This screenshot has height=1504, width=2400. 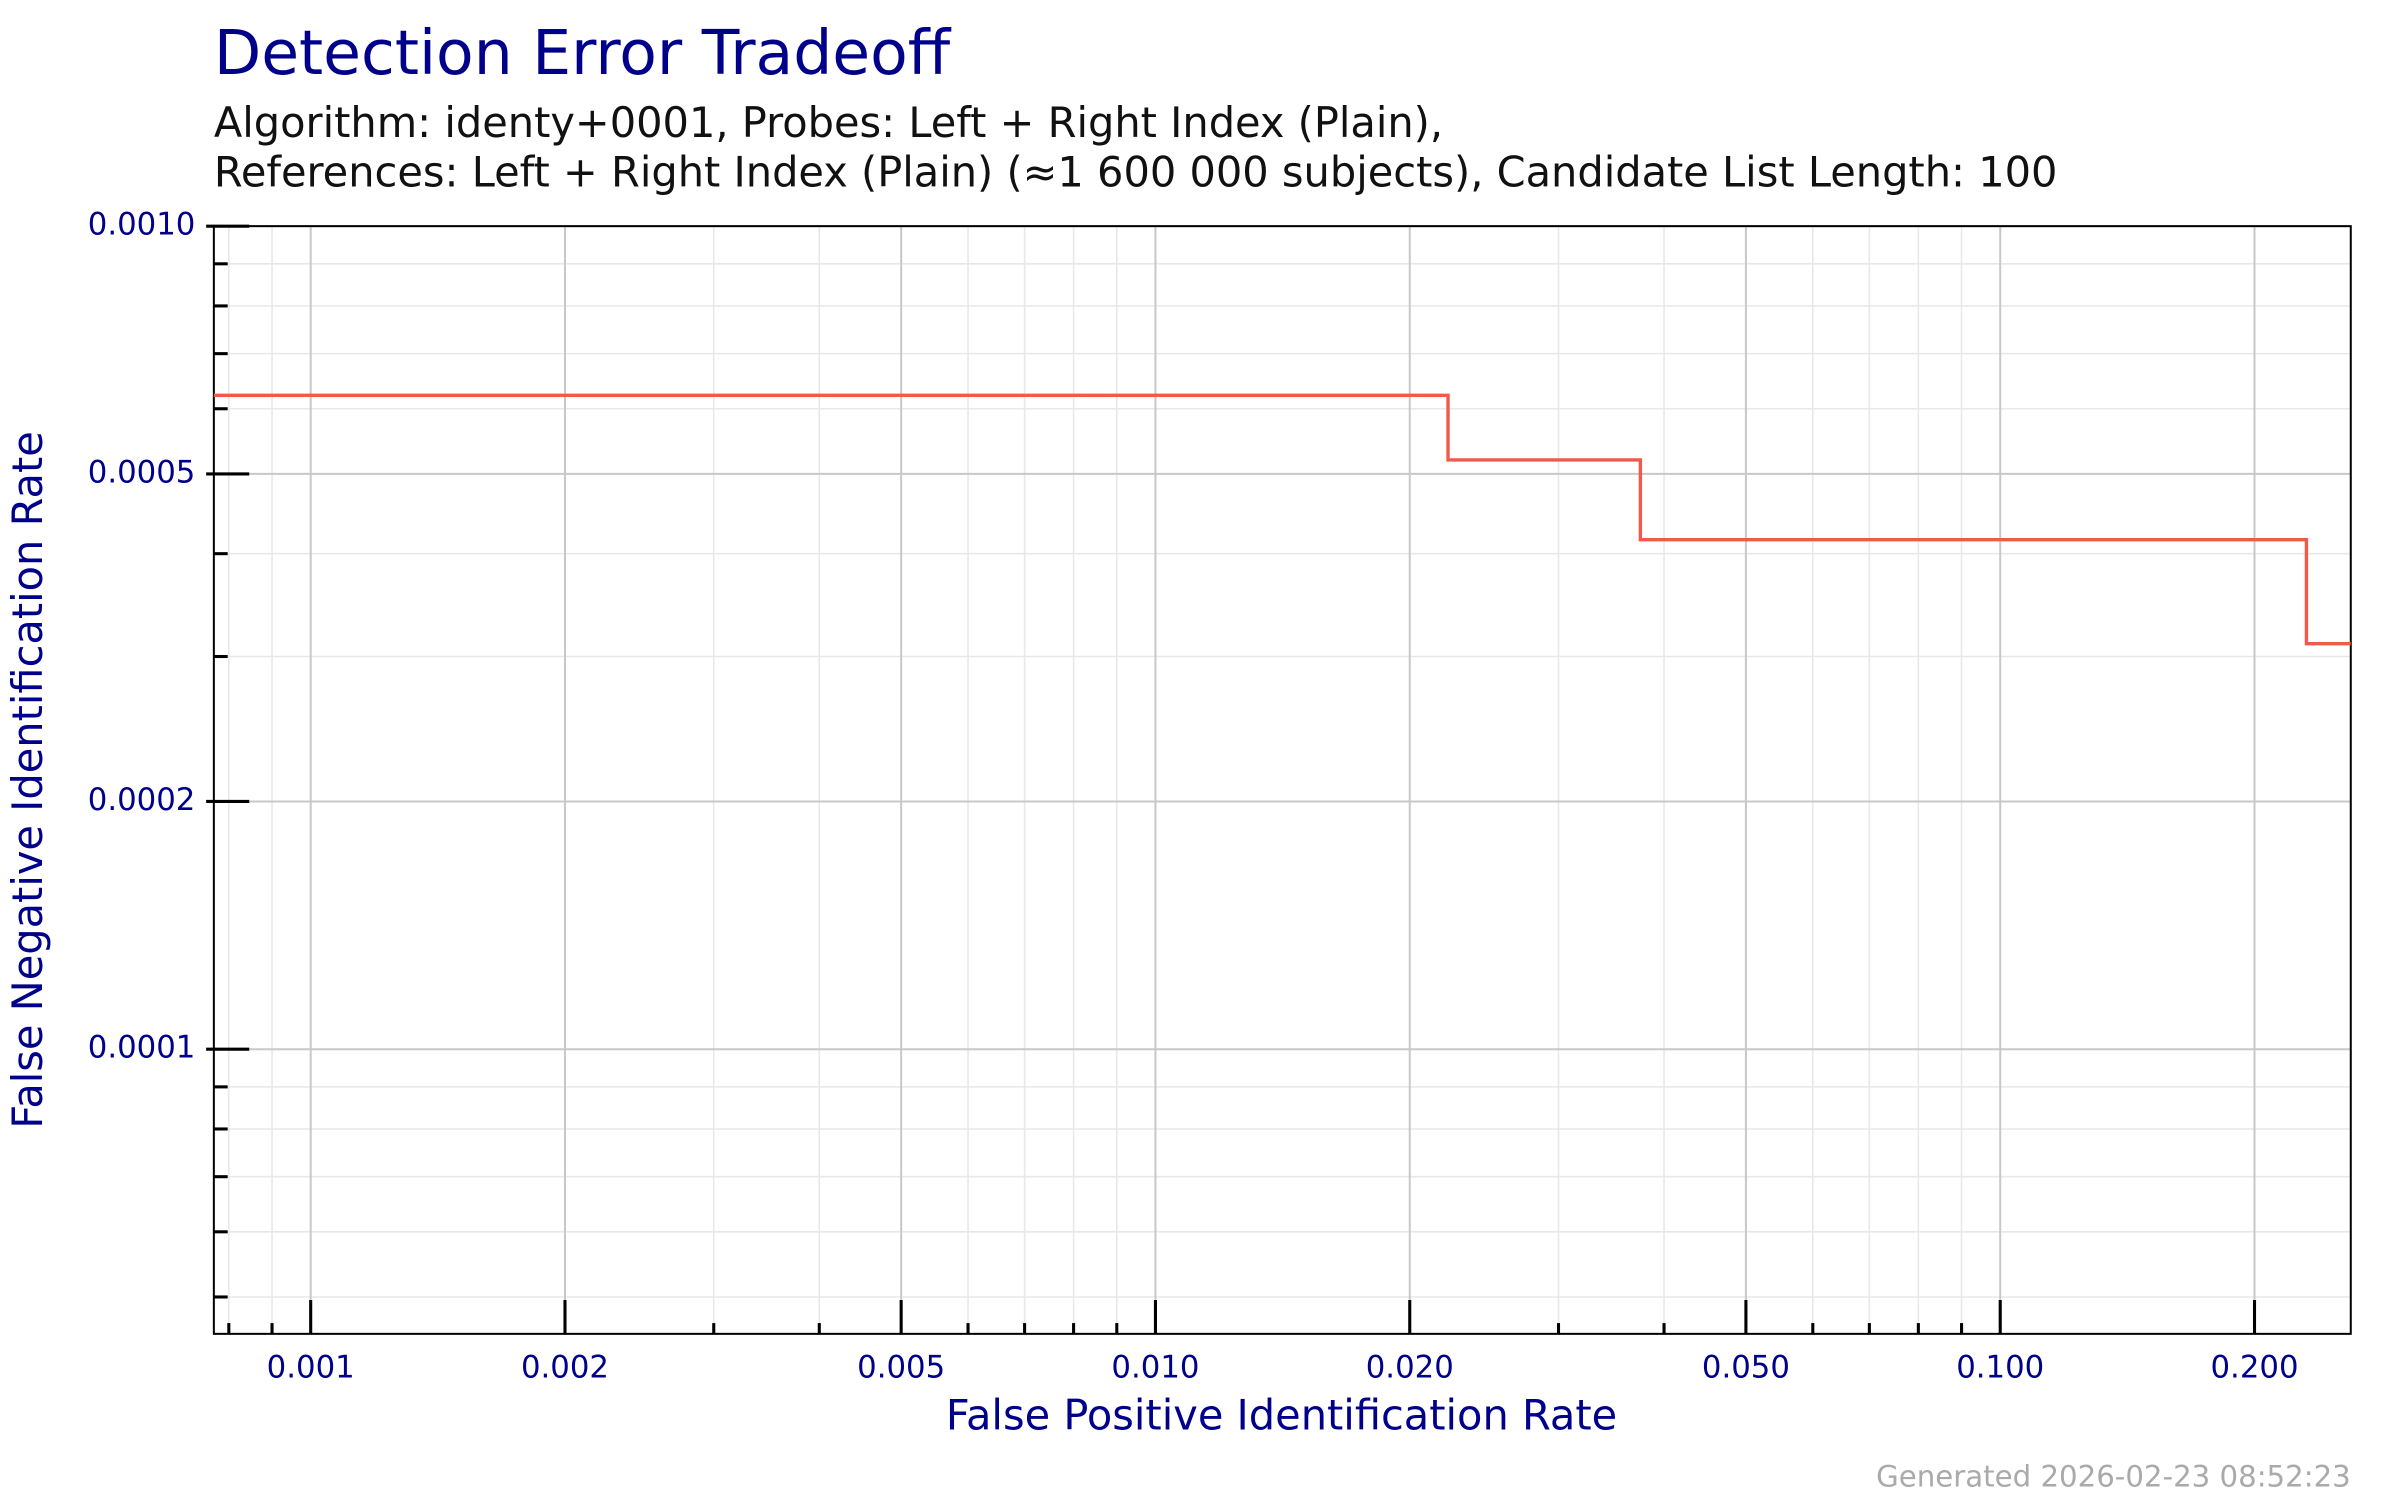 What do you see at coordinates (142, 225) in the screenshot?
I see `y-tick-label: 0.0010` at bounding box center [142, 225].